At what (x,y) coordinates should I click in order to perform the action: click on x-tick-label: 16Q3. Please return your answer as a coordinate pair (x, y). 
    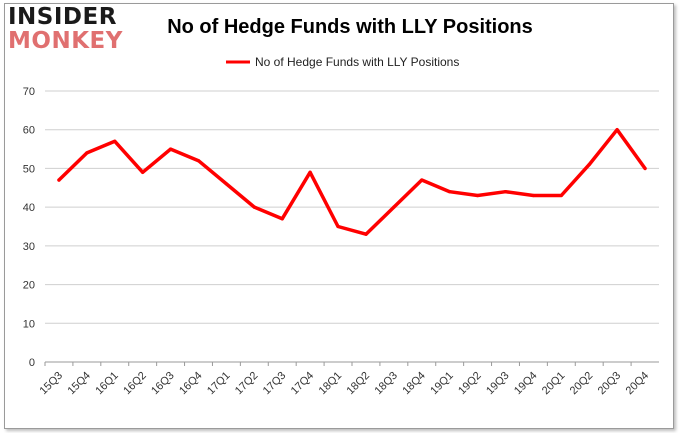
    Looking at the image, I should click on (163, 384).